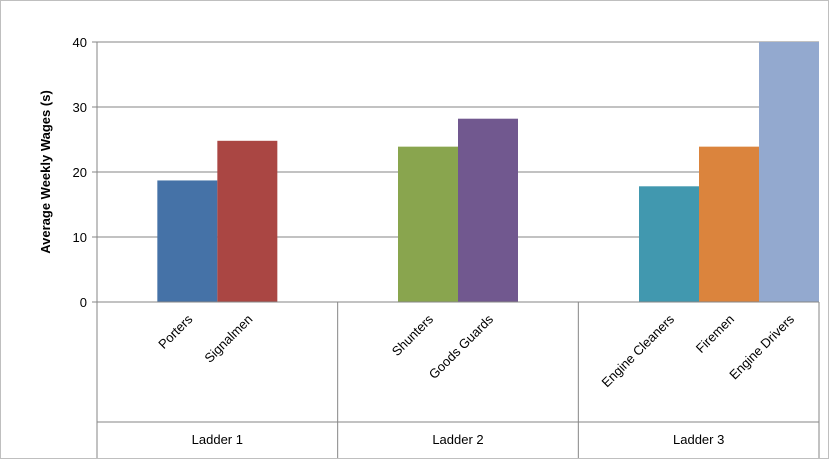 The image size is (829, 459). Describe the element at coordinates (80, 107) in the screenshot. I see `y-tick-label: 30` at that location.